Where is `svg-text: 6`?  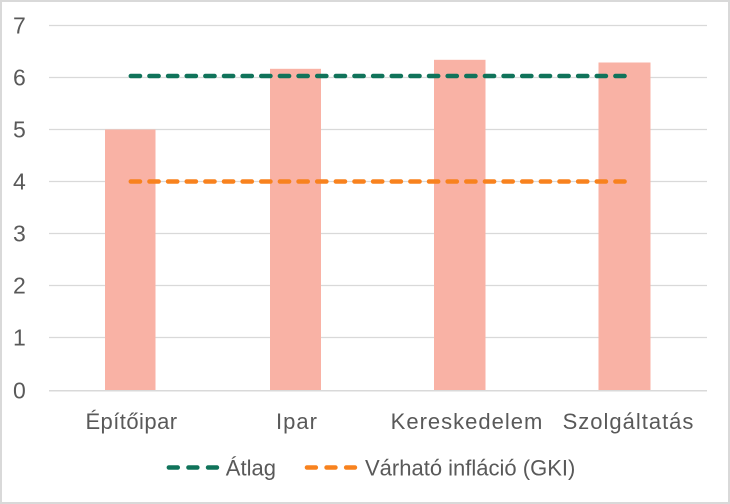 svg-text: 6 is located at coordinates (19, 78).